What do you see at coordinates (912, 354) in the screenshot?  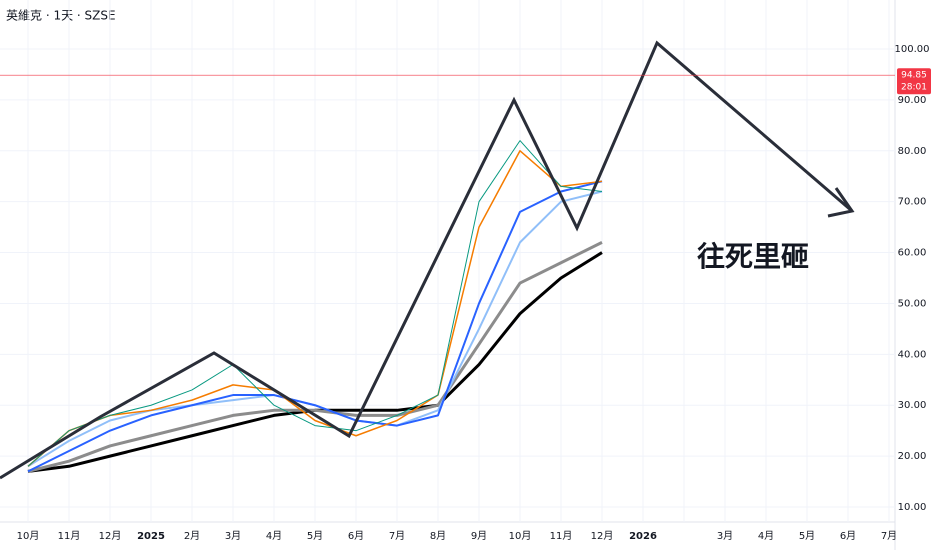 I see `y-tick-label: 40.00` at bounding box center [912, 354].